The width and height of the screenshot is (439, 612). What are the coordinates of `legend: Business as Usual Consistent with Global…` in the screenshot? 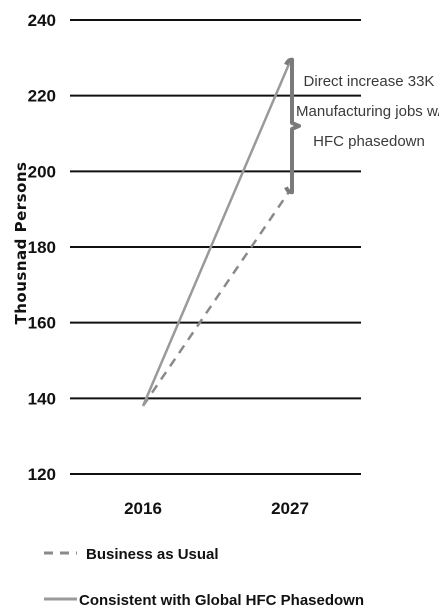 It's located at (204, 577).